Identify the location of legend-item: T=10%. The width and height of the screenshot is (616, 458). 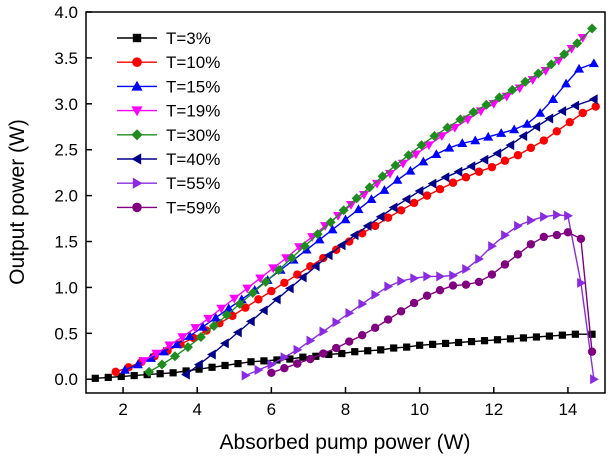
(168, 62).